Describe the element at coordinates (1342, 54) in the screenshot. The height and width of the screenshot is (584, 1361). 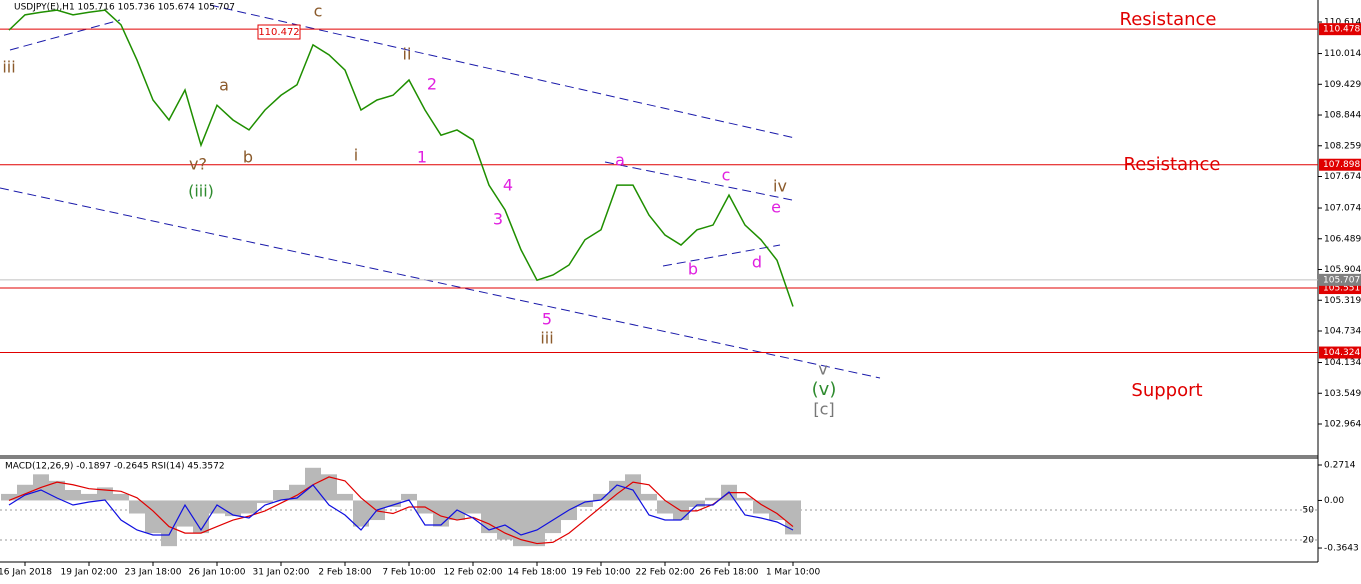
I see `y-tick-label: 110.014` at that location.